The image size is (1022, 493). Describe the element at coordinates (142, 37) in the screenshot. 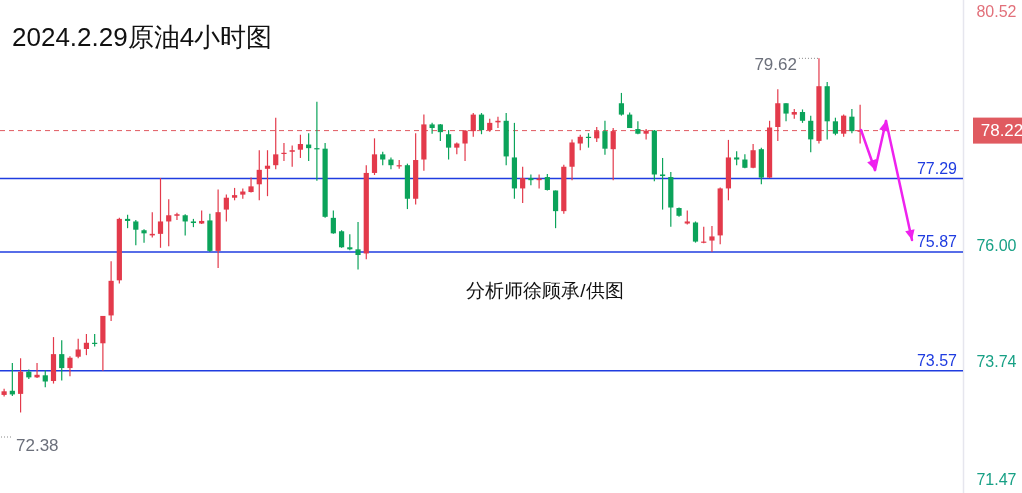

I see `text: 2024.2.29原油4小时图` at that location.